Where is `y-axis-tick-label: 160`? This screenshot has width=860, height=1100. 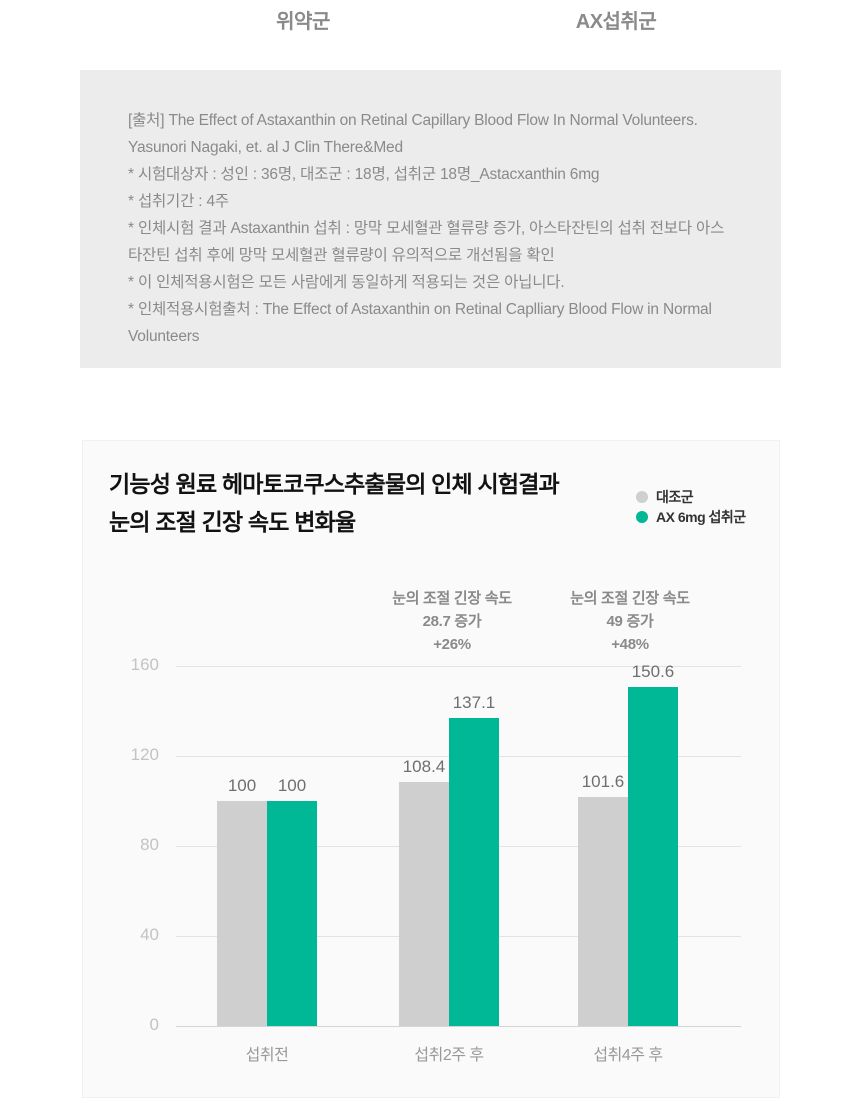
y-axis-tick-label: 160 is located at coordinates (144, 664).